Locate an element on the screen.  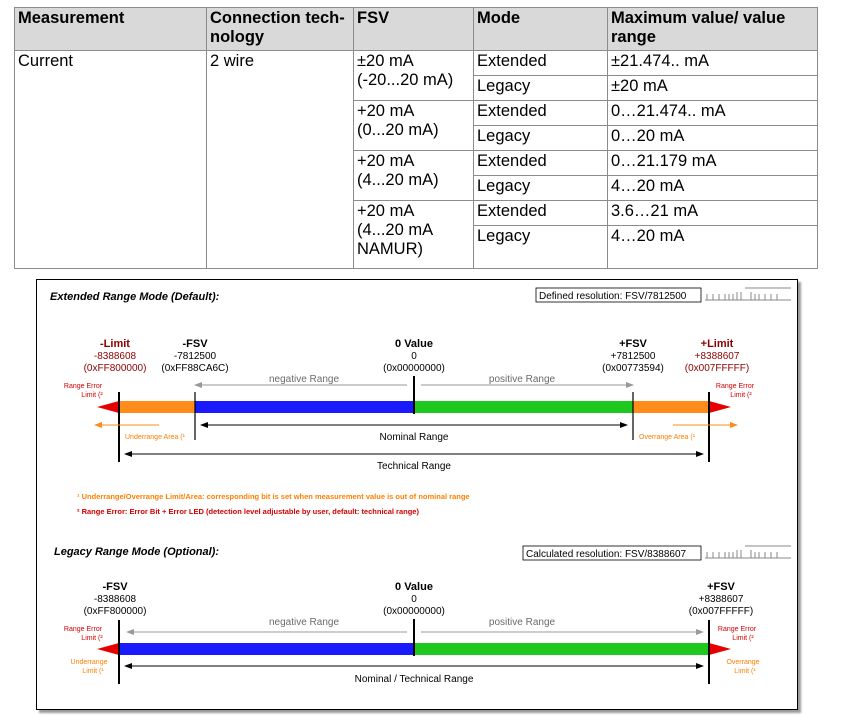
svg-text: -7812500 is located at coordinates (195, 356).